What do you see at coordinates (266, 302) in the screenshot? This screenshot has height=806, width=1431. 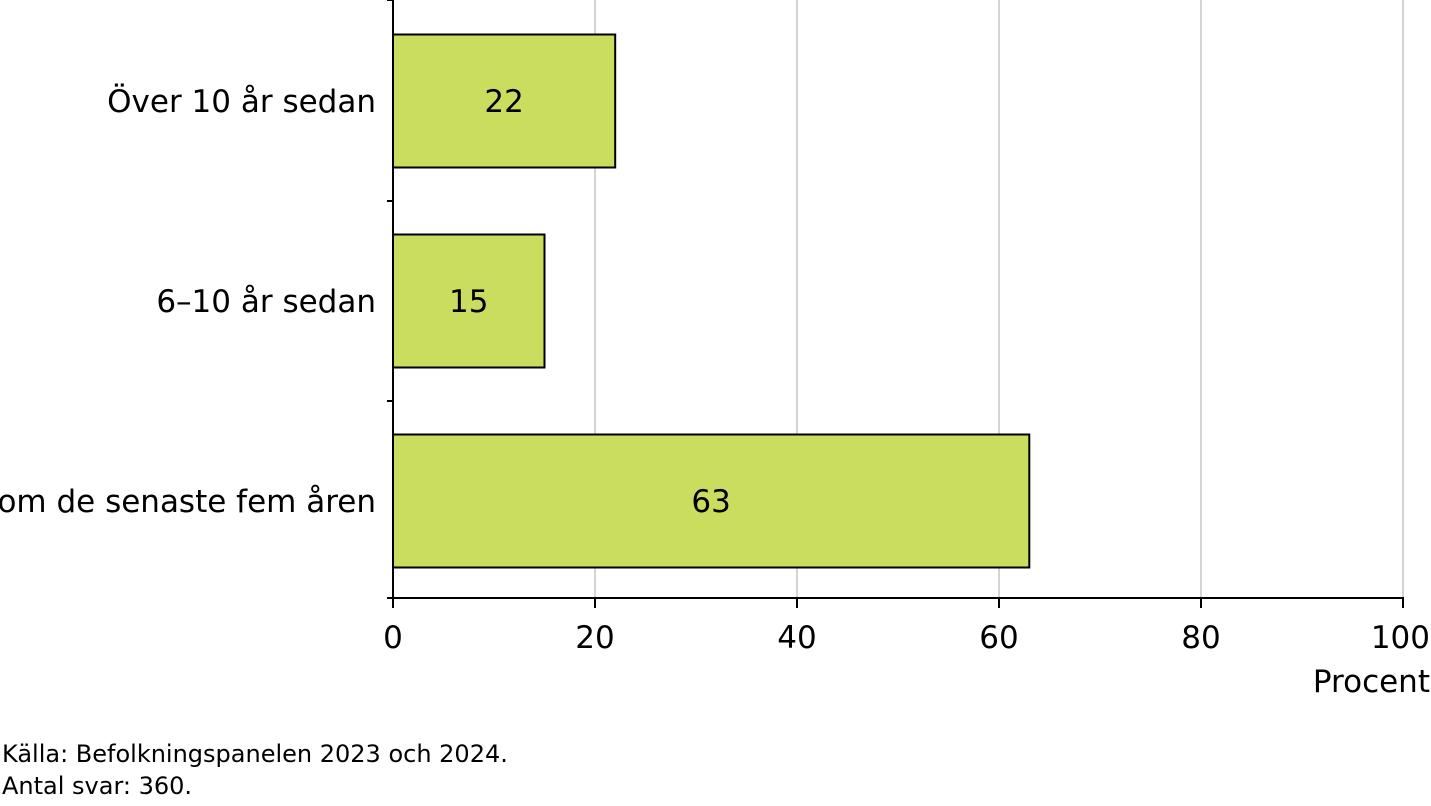 I see `category-label: 6–10 år sedan` at bounding box center [266, 302].